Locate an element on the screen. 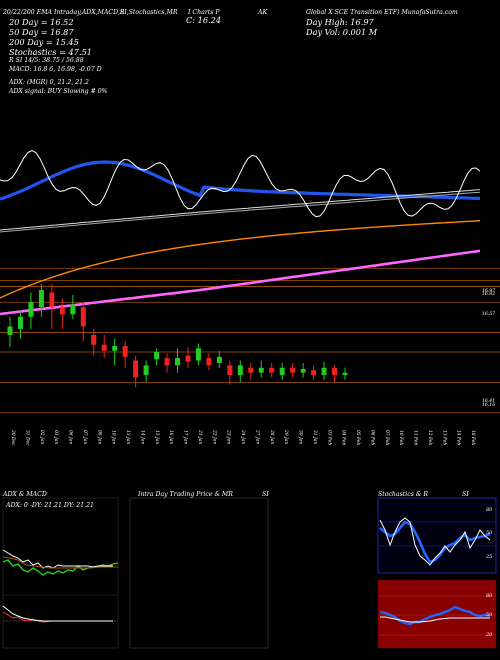 This screenshot has height=660, width=500. x-axis-label: 06 Feb is located at coordinates (371, 437).